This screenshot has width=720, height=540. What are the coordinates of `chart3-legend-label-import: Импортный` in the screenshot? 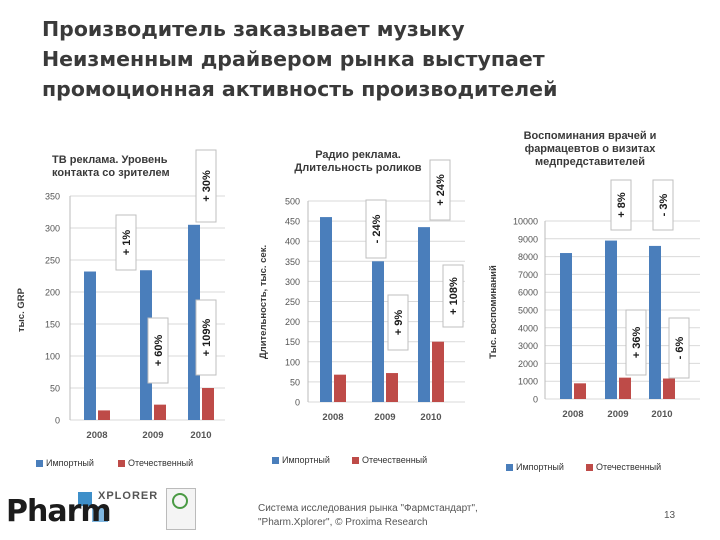 It's located at (540, 467).